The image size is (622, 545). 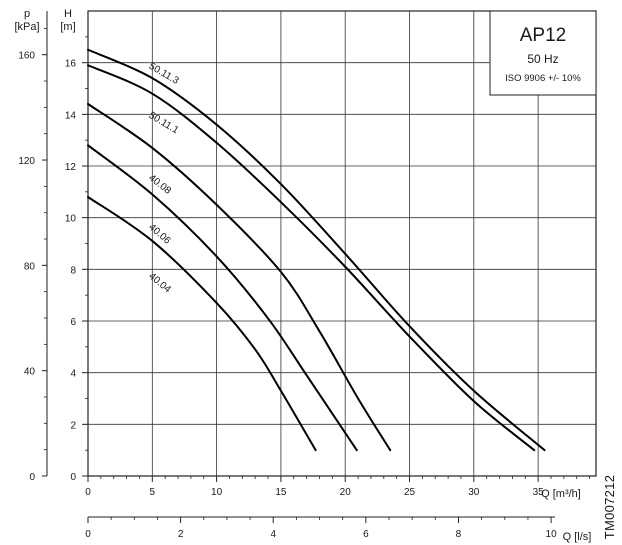 I want to click on info-box-tolerance: ISO 9906 +/- 10%, so click(x=543, y=78).